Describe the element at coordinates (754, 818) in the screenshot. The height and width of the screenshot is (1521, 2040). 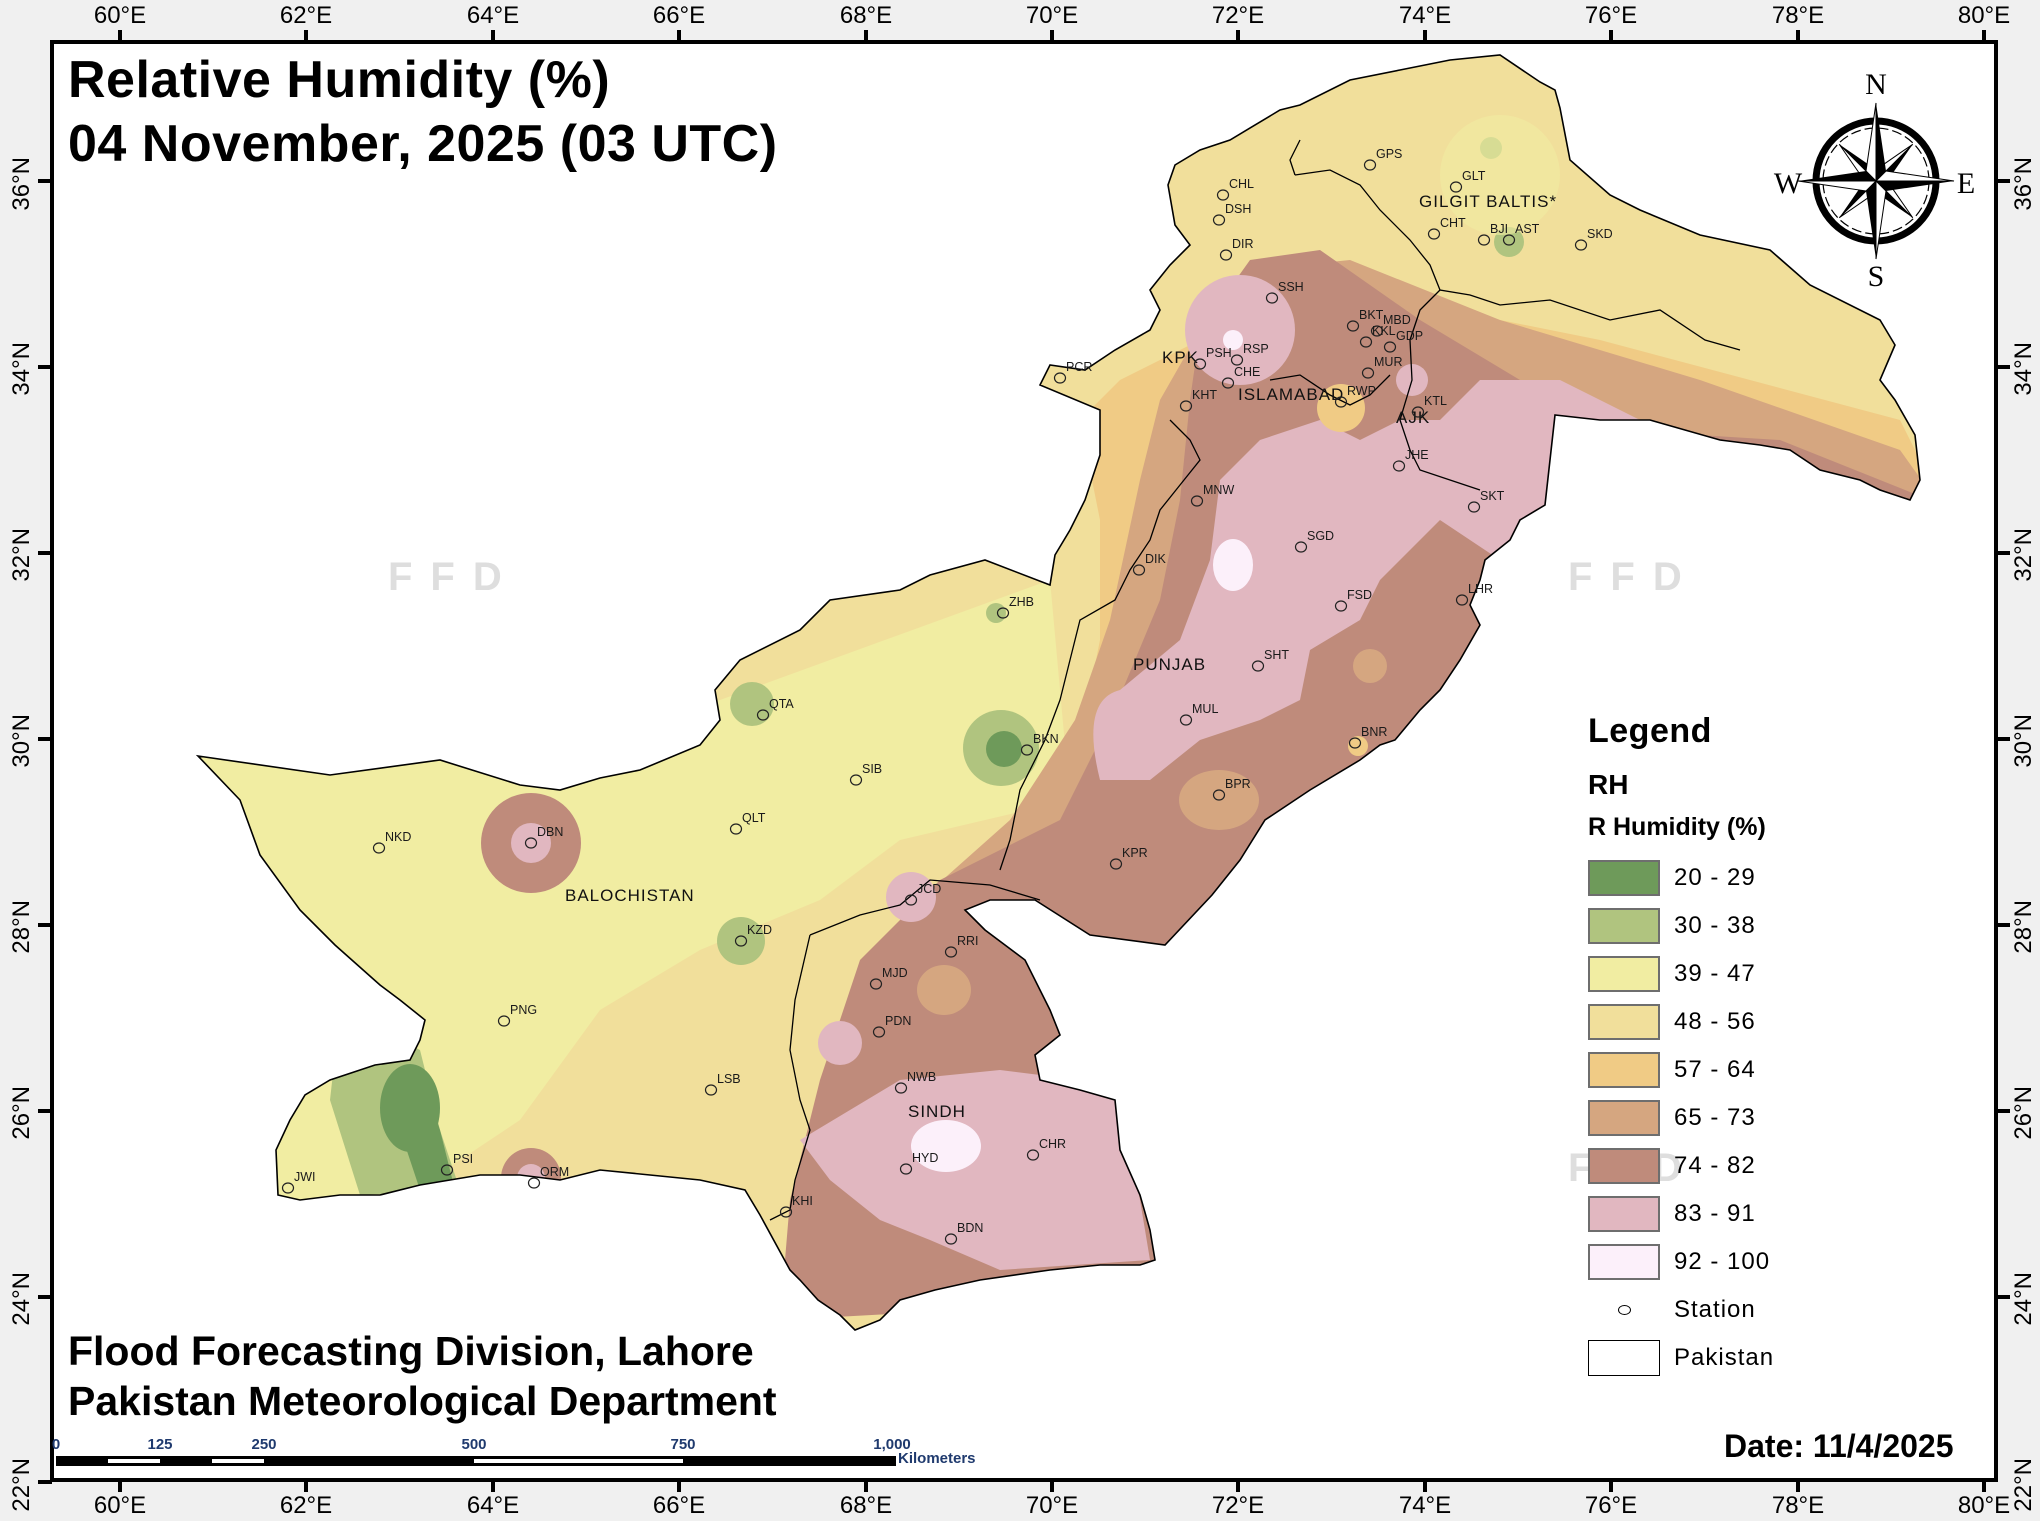
I see `station-label: QLT` at that location.